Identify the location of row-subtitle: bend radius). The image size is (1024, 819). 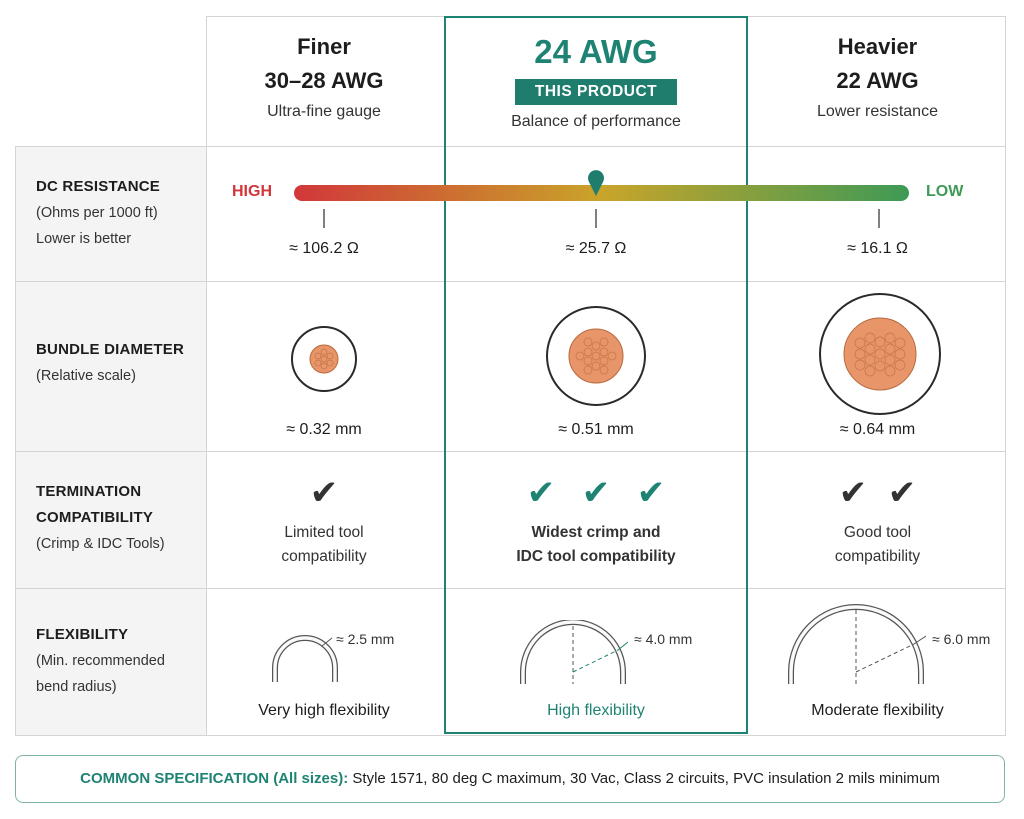
(76, 687).